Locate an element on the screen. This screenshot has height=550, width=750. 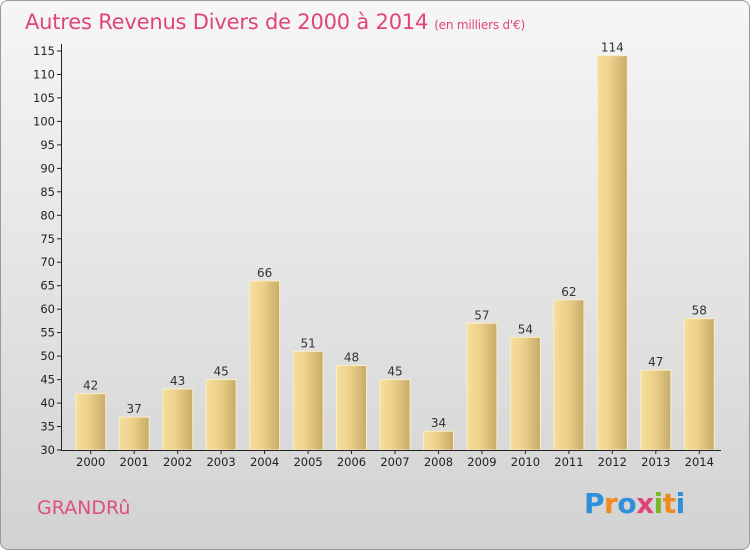
data-label: 58 is located at coordinates (699, 311).